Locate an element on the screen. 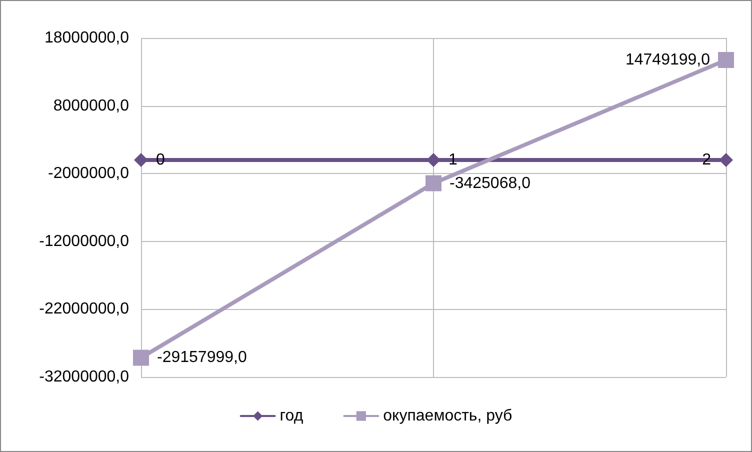  y-tick-label: -2000000,0 is located at coordinates (89, 173).